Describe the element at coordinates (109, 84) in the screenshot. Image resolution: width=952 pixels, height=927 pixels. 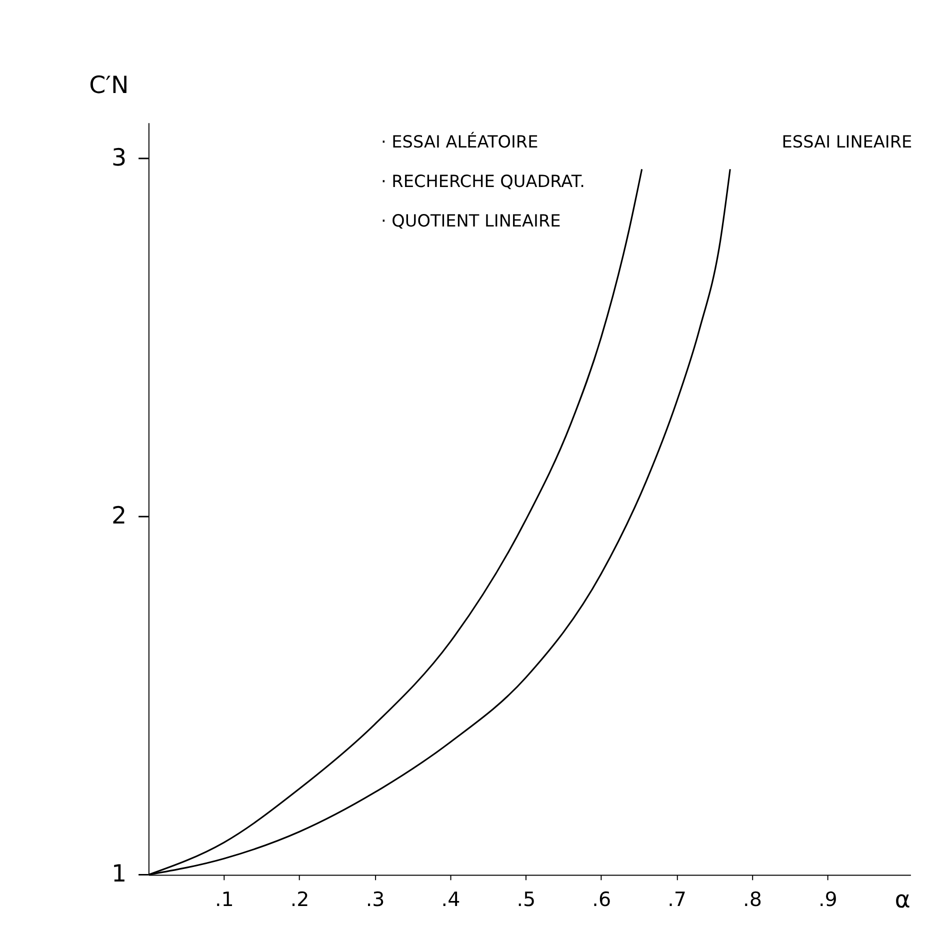
I see `y-axis-title: C′N` at that location.